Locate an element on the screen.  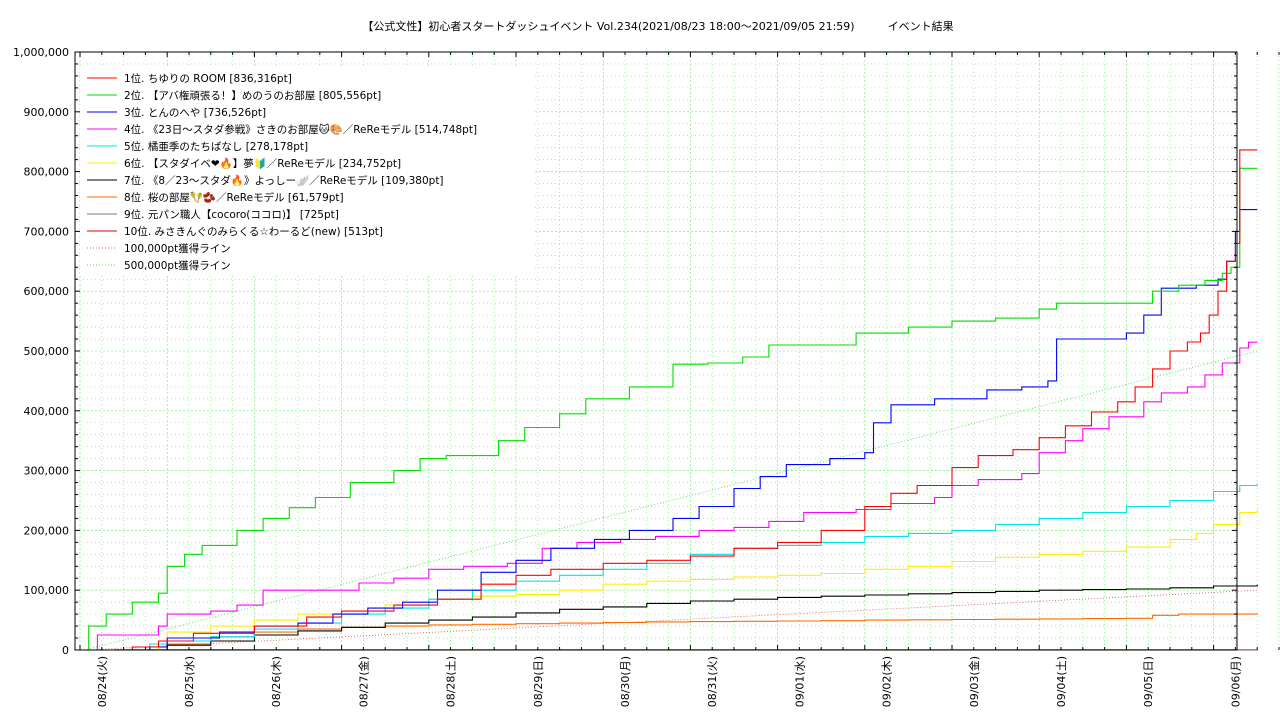
legend-label: 7位. 《8／23〜スタダ🔥》よっしー🪽／ReReモデル [109,380pt] is located at coordinates (284, 180).